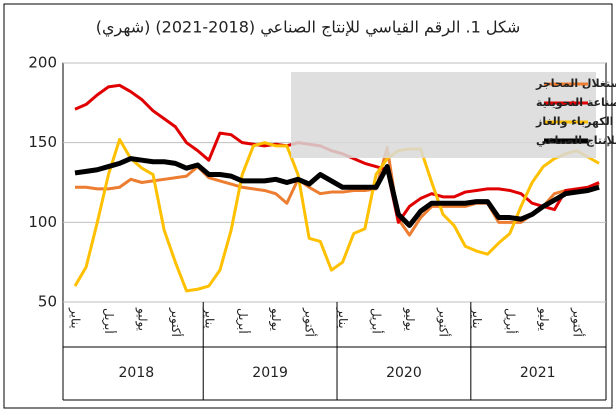 This screenshot has width=616, height=416. What do you see at coordinates (42, 222) in the screenshot?
I see `y-tick-label: 100` at bounding box center [42, 222].